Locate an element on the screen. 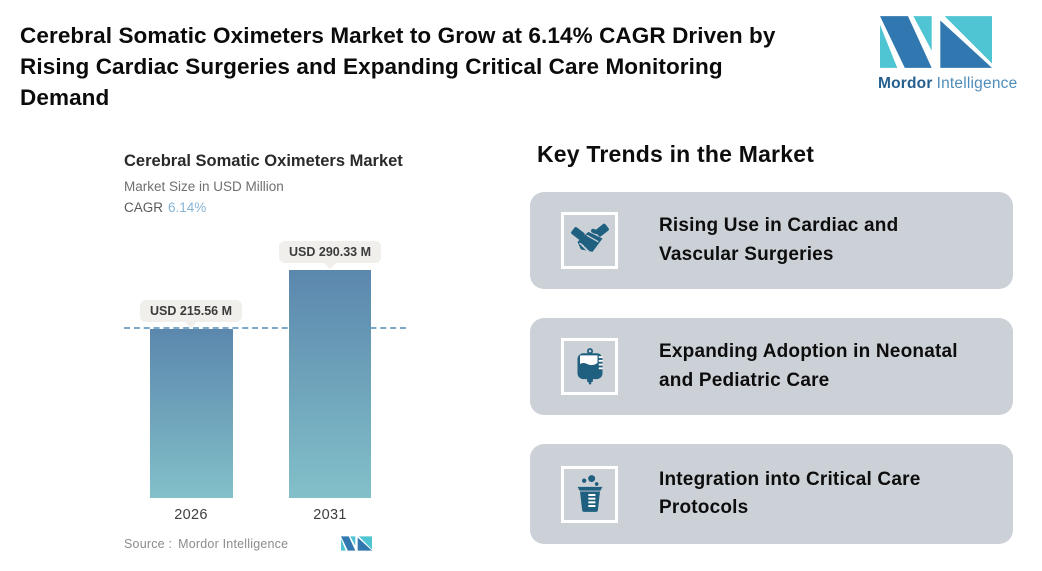 The height and width of the screenshot is (571, 1042). bar-2031 is located at coordinates (330, 384).